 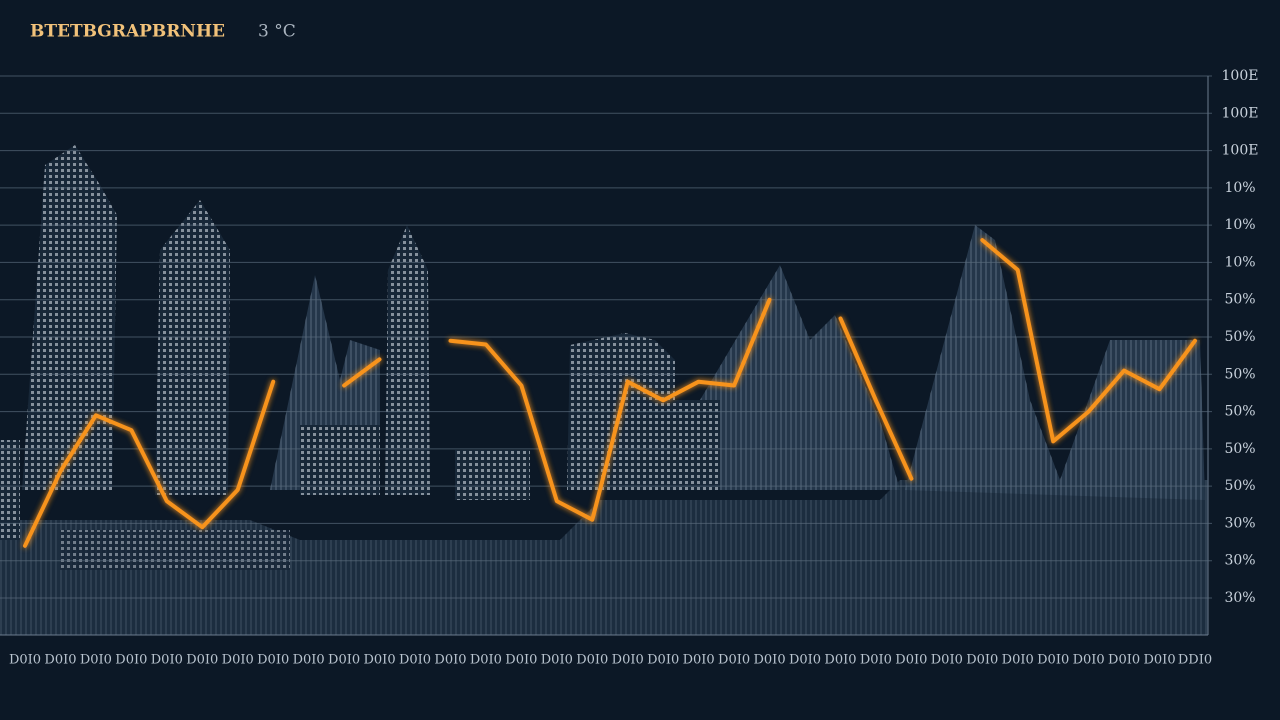 What do you see at coordinates (277, 32) in the screenshot?
I see `chart-subtitle: 3 °C` at bounding box center [277, 32].